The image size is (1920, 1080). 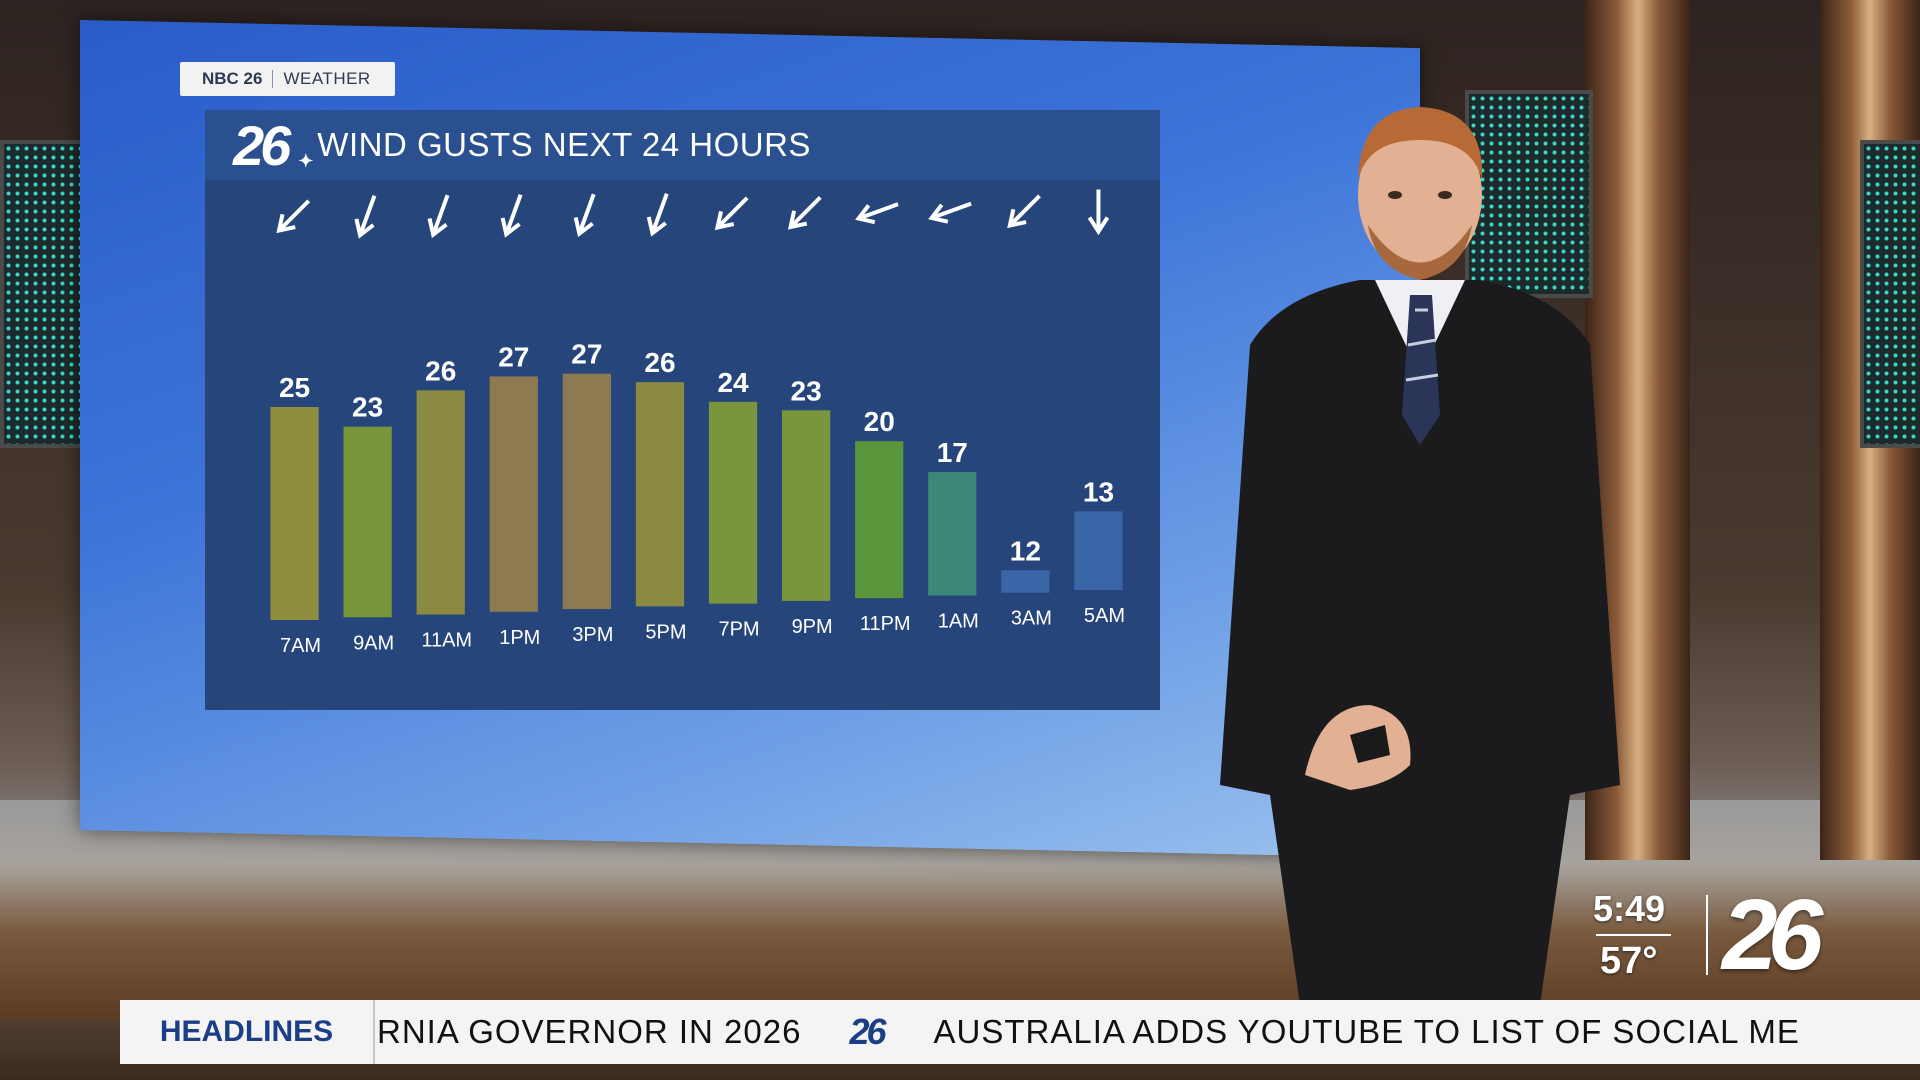 What do you see at coordinates (1025, 581) in the screenshot?
I see `bar-3am` at bounding box center [1025, 581].